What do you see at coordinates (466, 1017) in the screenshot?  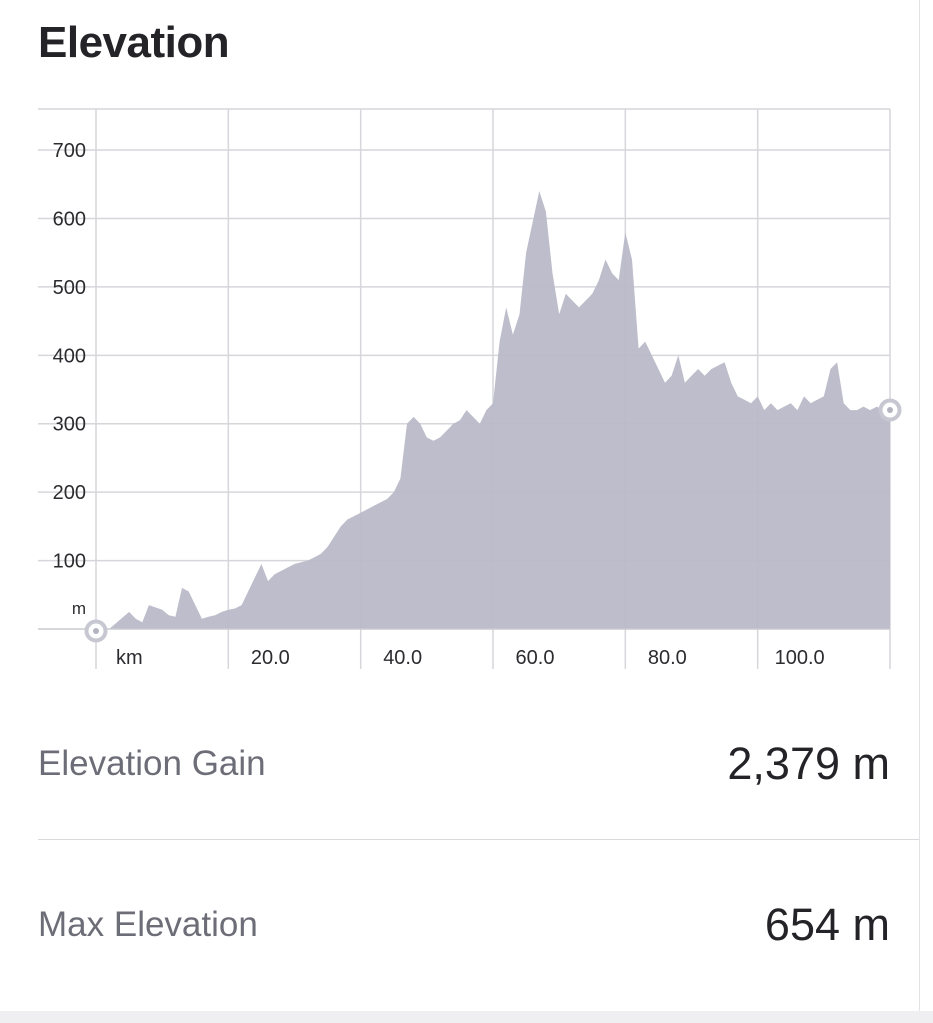 I see `bottom-band` at bounding box center [466, 1017].